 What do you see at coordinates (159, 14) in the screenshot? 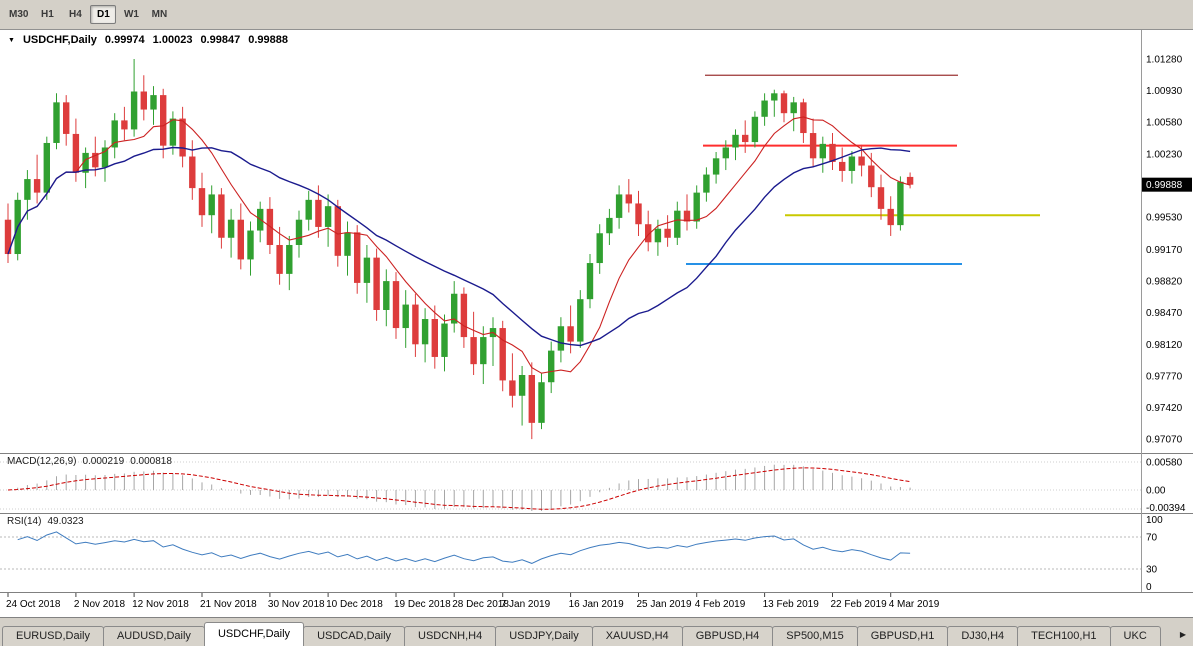
I see `timeframe-button-mn: MN` at bounding box center [159, 14].